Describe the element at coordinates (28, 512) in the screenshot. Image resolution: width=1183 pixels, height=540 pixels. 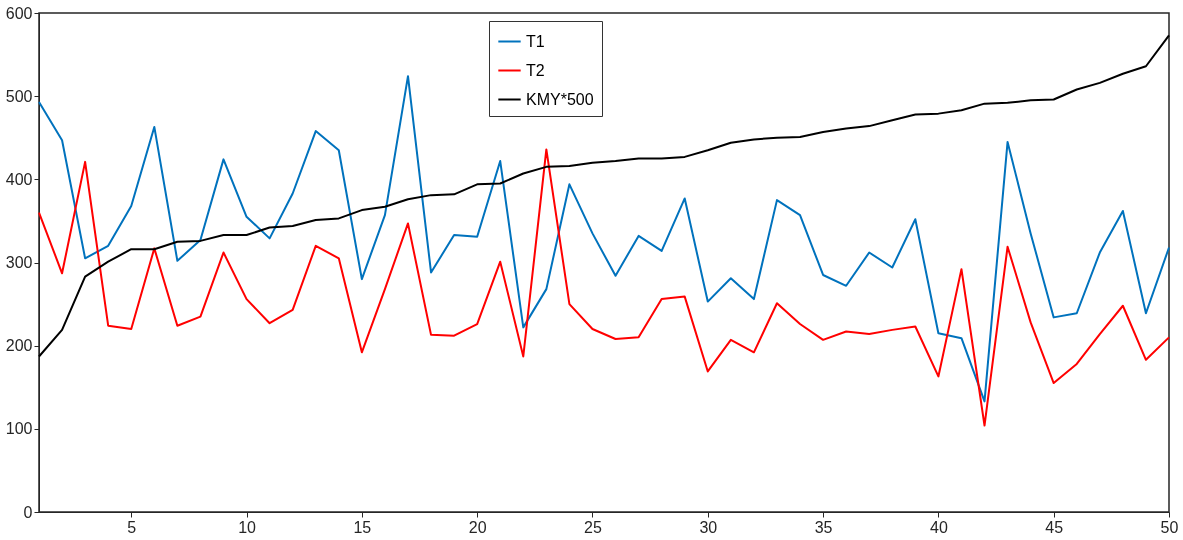
I see `y-tick-label: 0` at that location.